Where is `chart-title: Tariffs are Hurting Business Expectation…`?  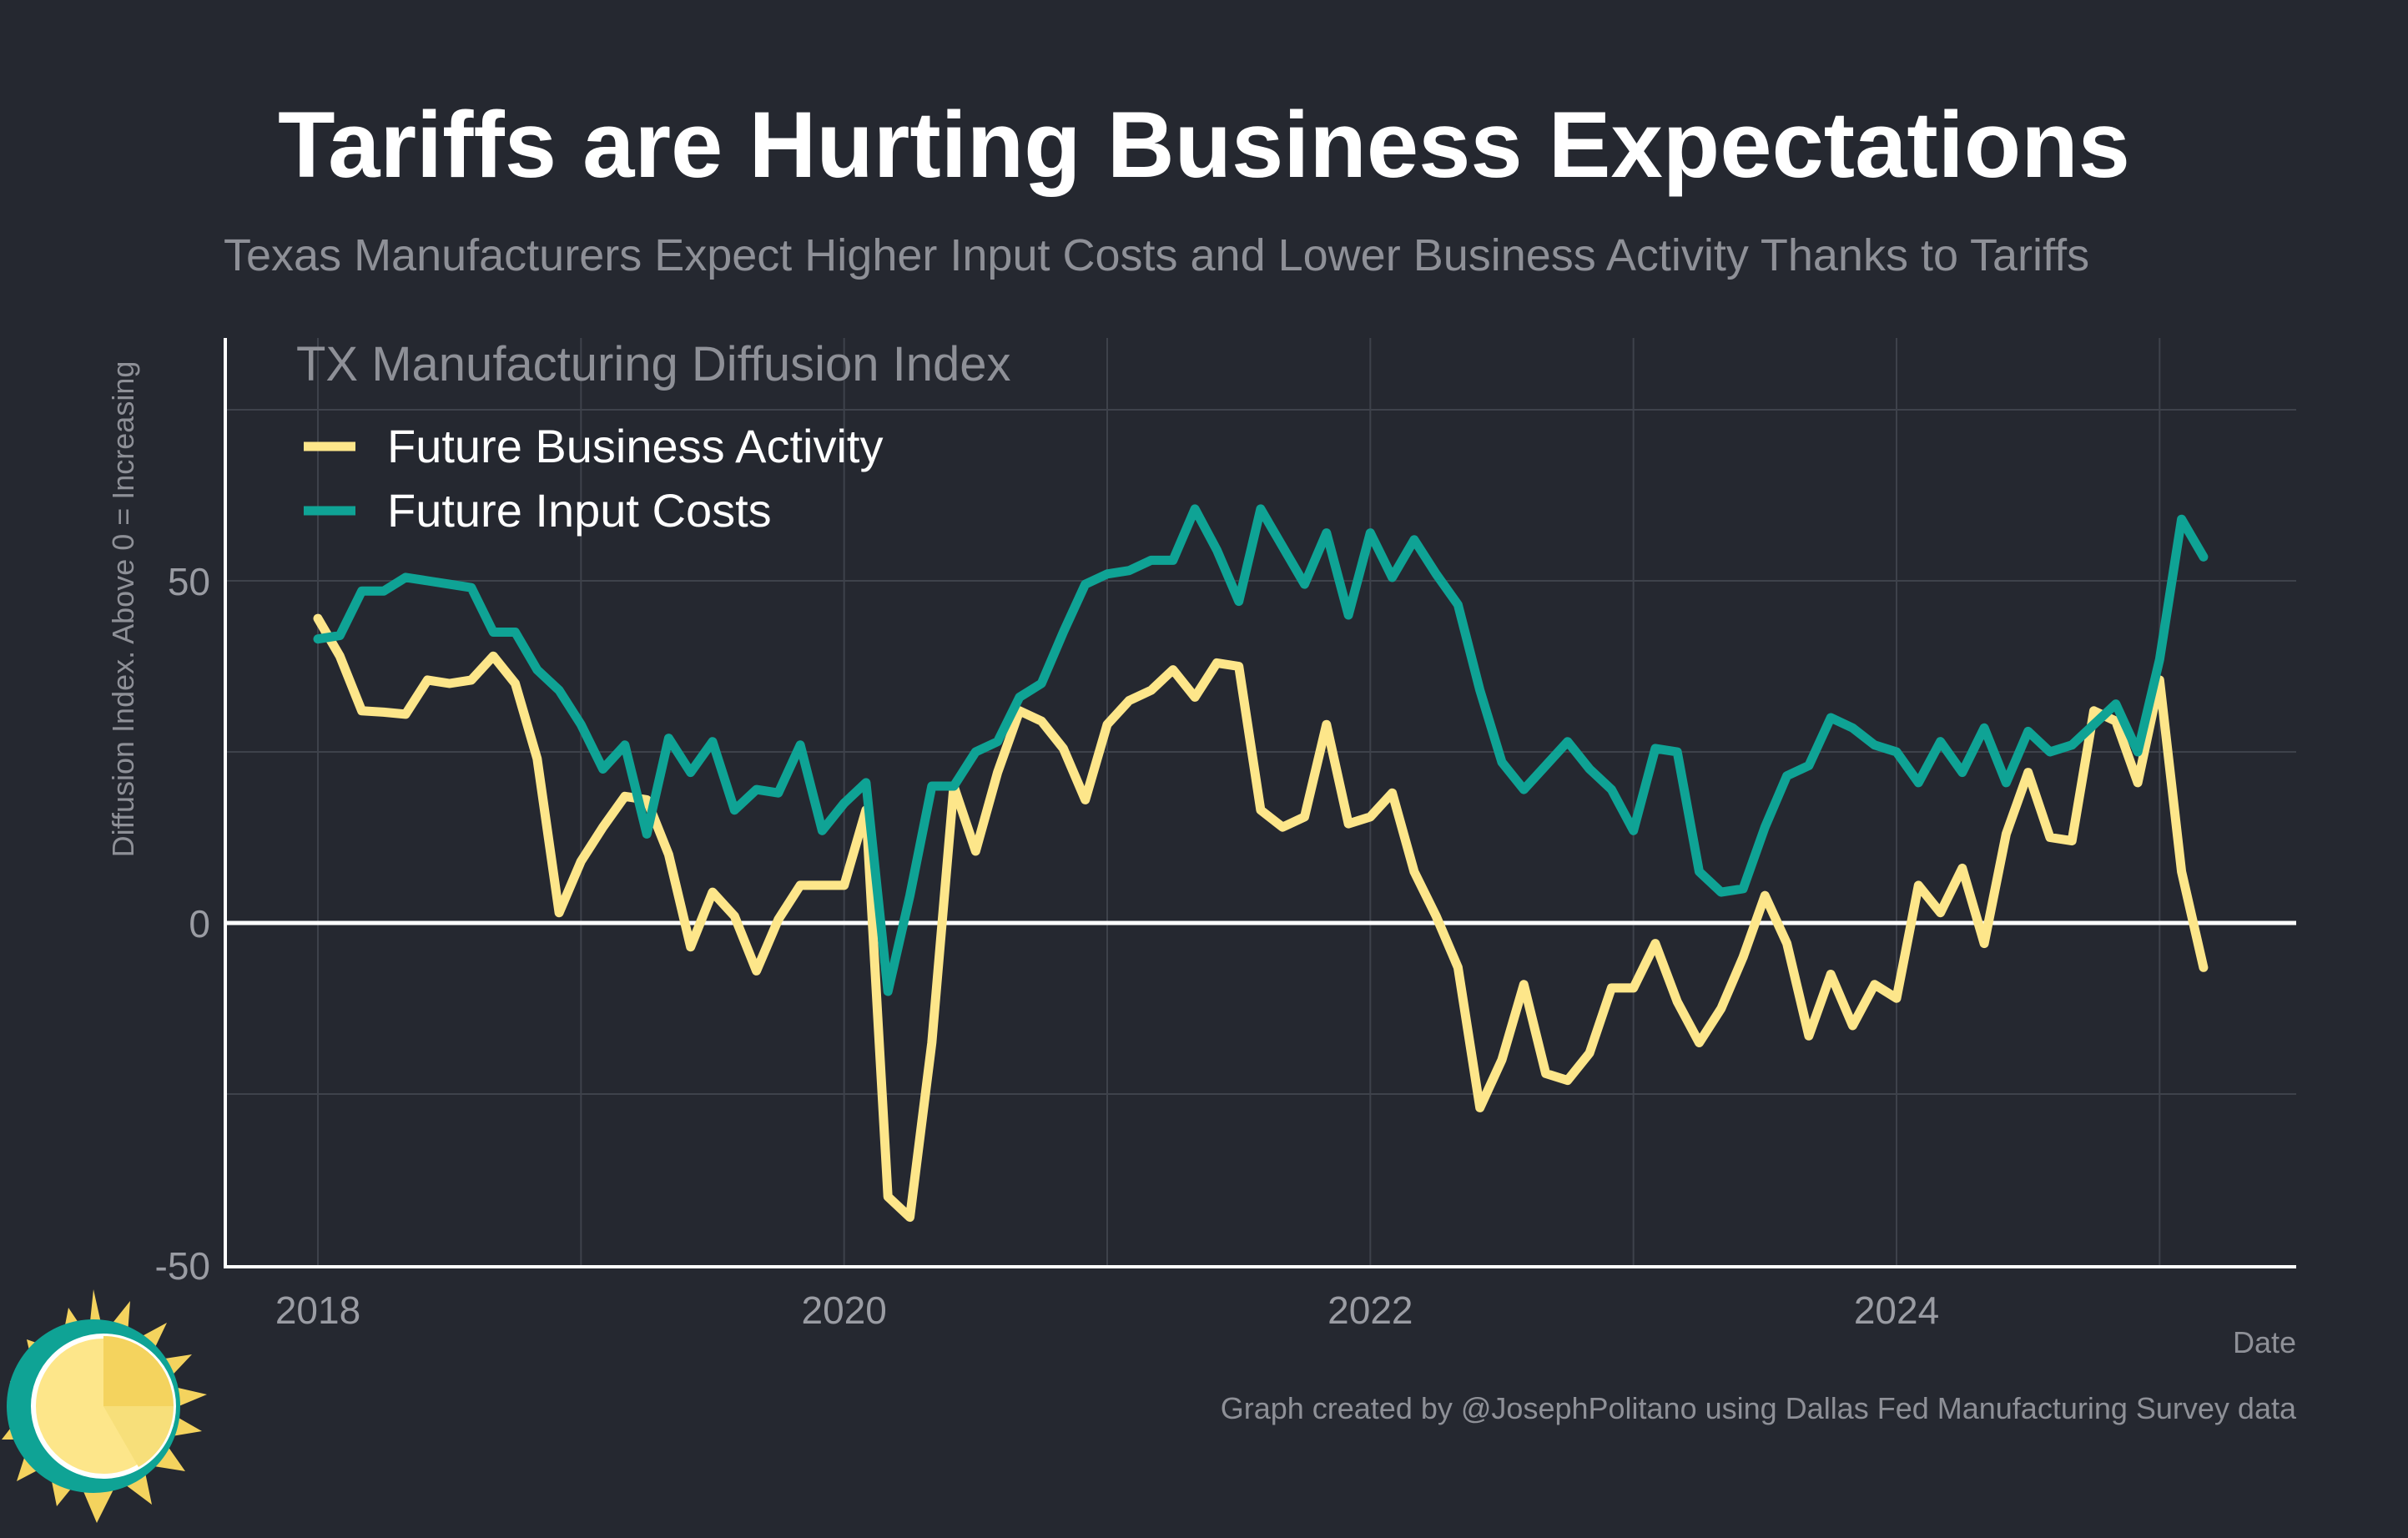
chart-title: Tariffs are Hurting Business Expectation… is located at coordinates (1204, 145).